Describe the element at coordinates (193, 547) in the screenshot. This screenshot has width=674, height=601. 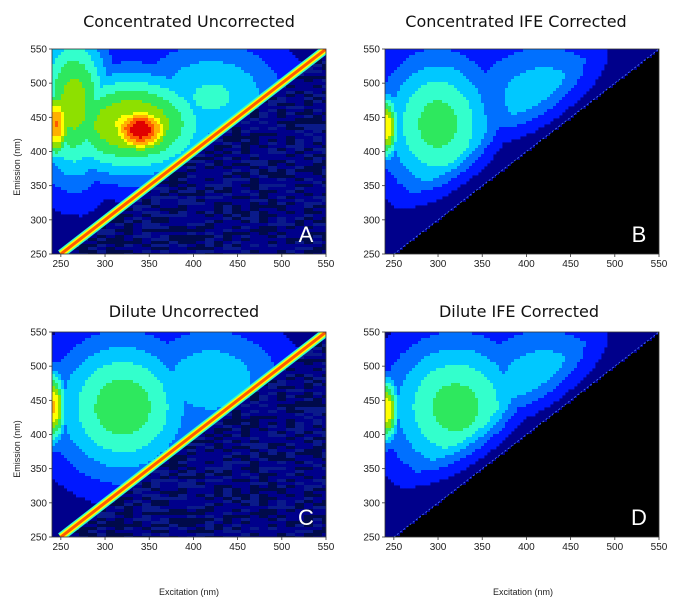
I see `panel-c-x-tick-label: 400` at that location.